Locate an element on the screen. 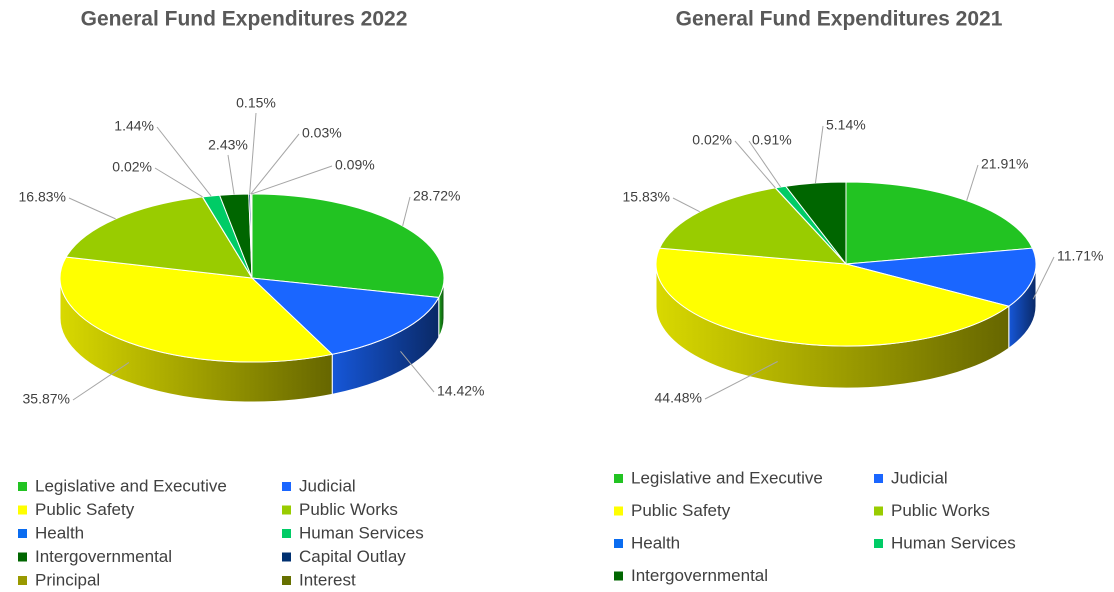 Image resolution: width=1114 pixels, height=592 pixels. data-label: 44.48% is located at coordinates (678, 398).